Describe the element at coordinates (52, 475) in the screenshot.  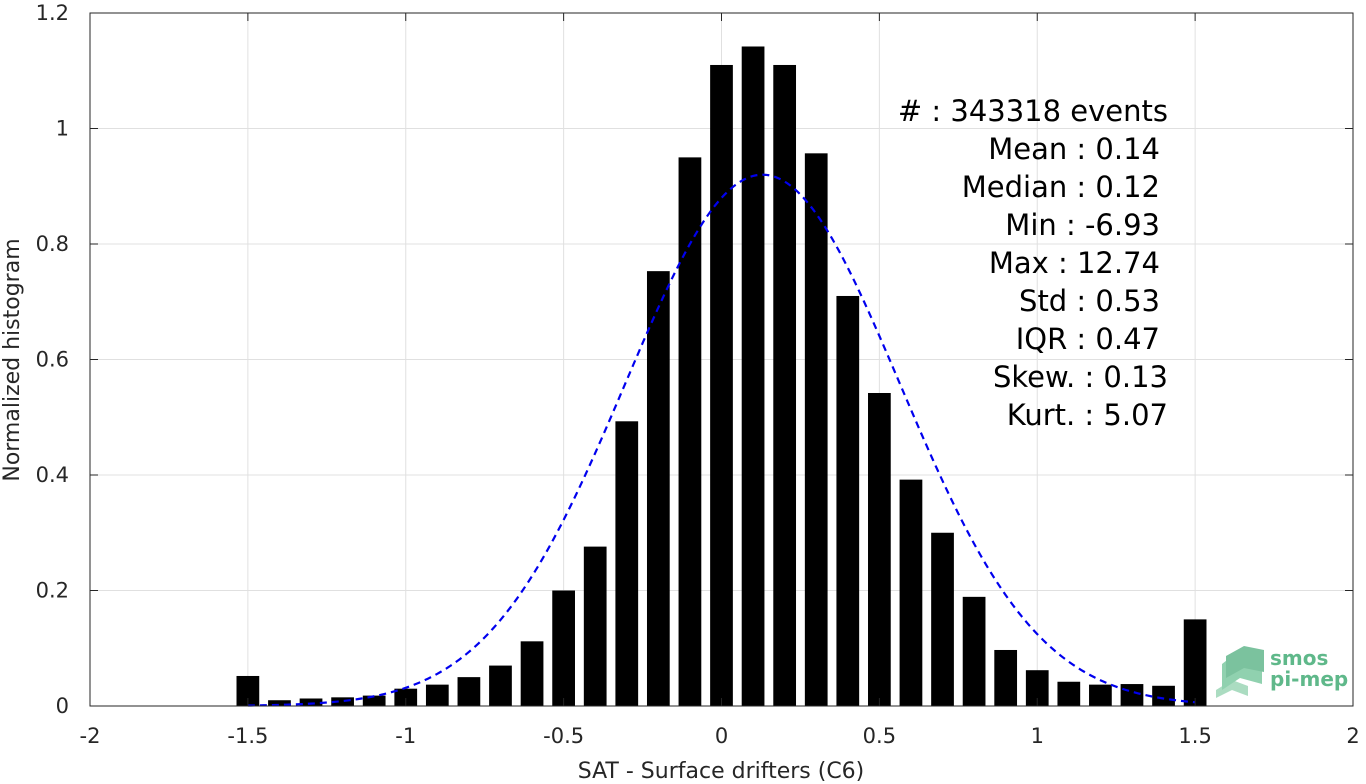
I see `y-tick-label: 0.4` at that location.